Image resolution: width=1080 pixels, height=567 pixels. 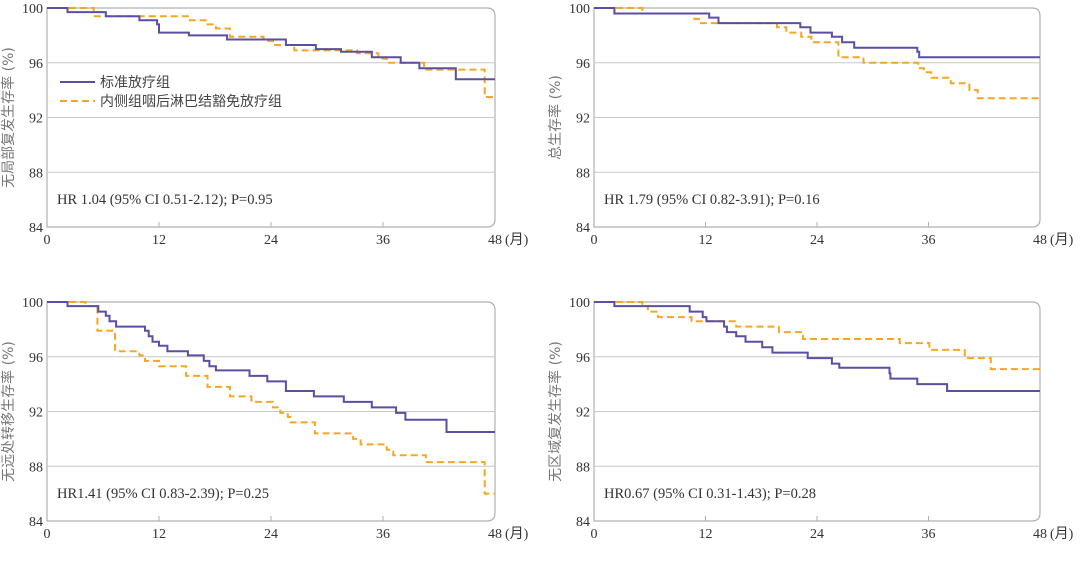 What do you see at coordinates (555, 411) in the screenshot?
I see `y-axis-label: 无区域复发生存率 (%)` at bounding box center [555, 411].